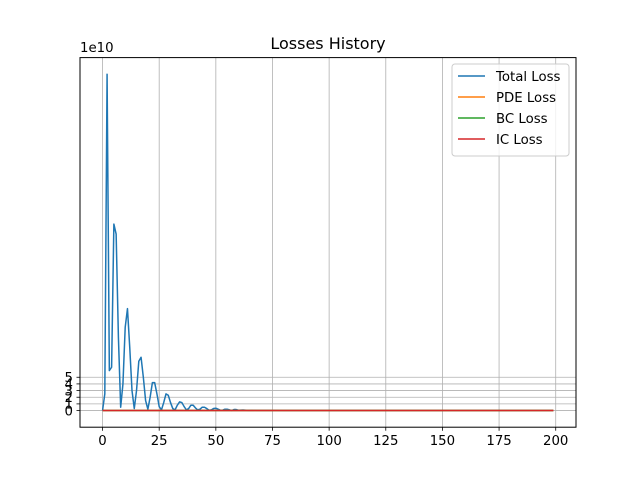 Image resolution: width=640 pixels, height=480 pixels. What do you see at coordinates (102, 441) in the screenshot?
I see `x-tick-label: 0` at bounding box center [102, 441].